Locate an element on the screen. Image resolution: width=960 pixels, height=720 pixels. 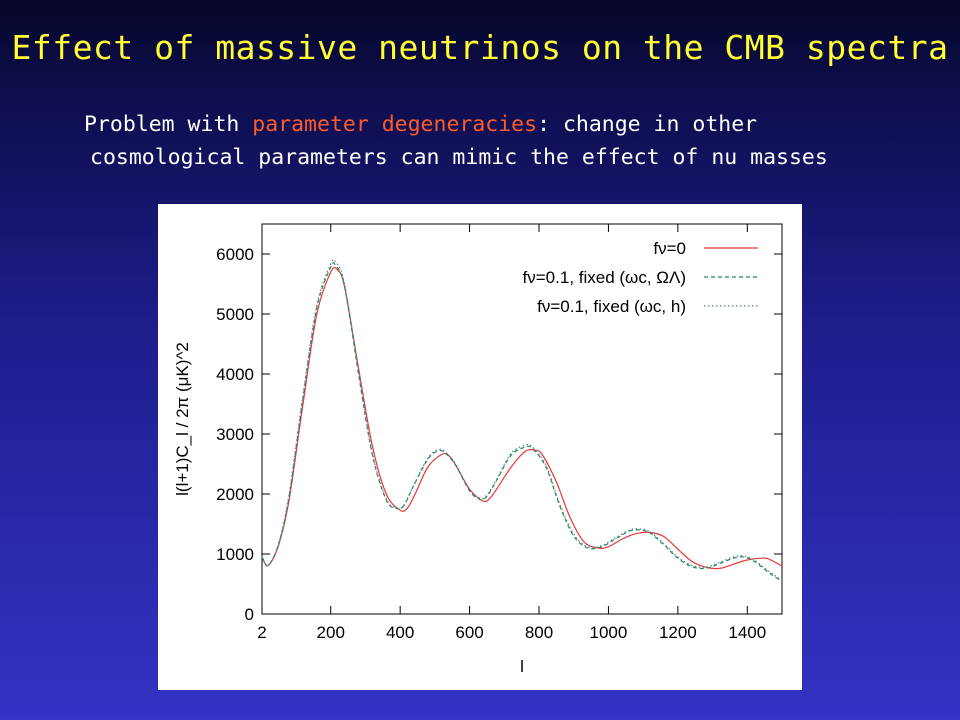
x-tick-label: 400 is located at coordinates (400, 632).